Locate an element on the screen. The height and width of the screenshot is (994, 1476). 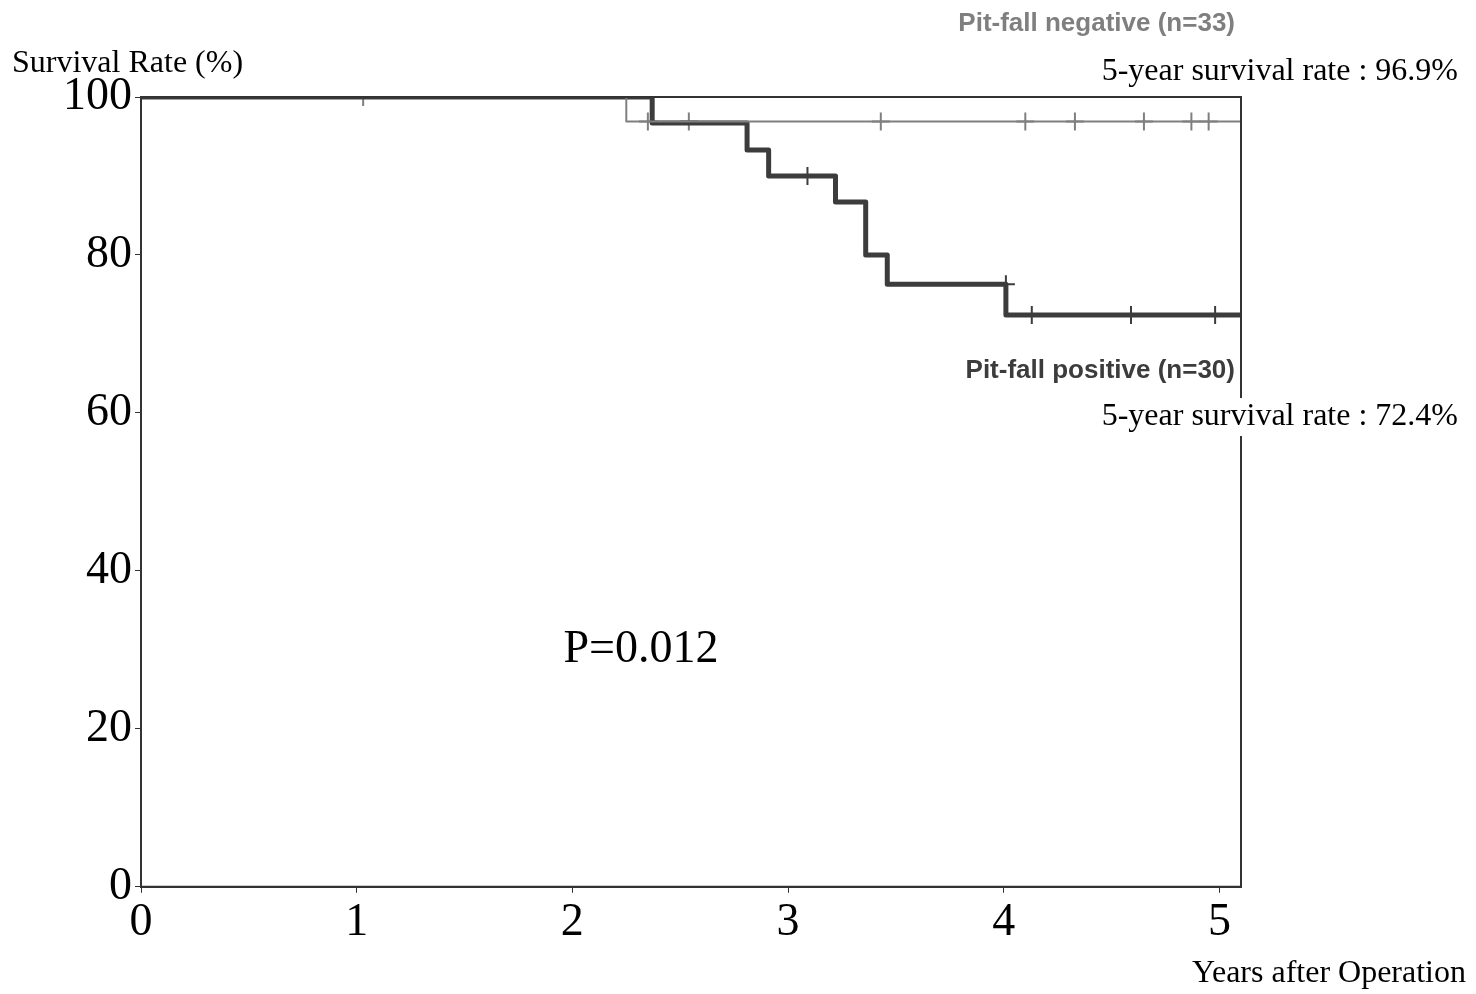
x-tick-label: 4 is located at coordinates (1004, 920).